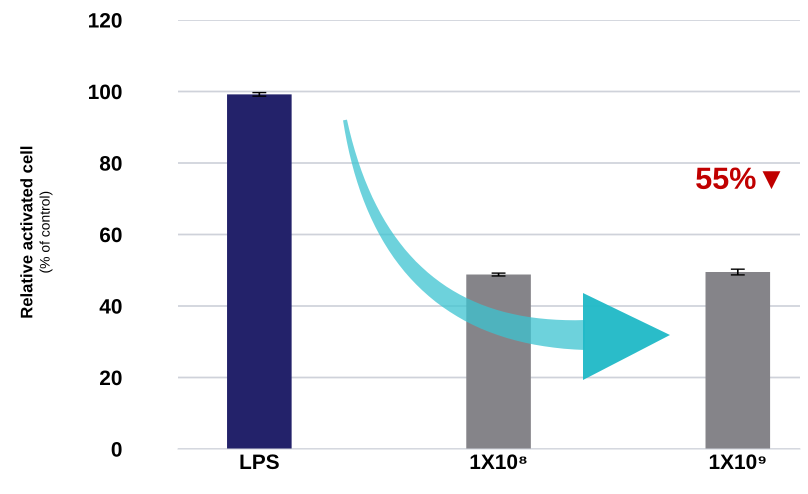 This screenshot has height=494, width=808. I want to click on y-tick-label: 20, so click(111, 378).